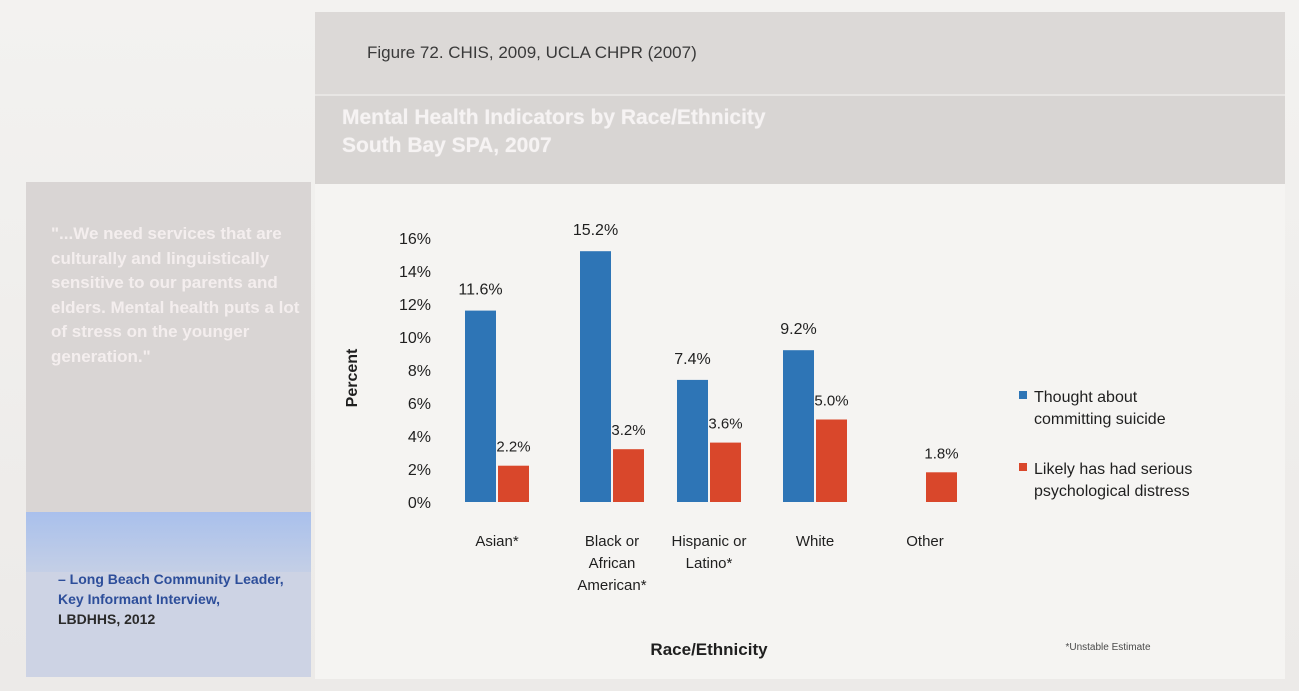  Describe the element at coordinates (831, 401) in the screenshot. I see `bar-label-series-2: 5.0%` at that location.